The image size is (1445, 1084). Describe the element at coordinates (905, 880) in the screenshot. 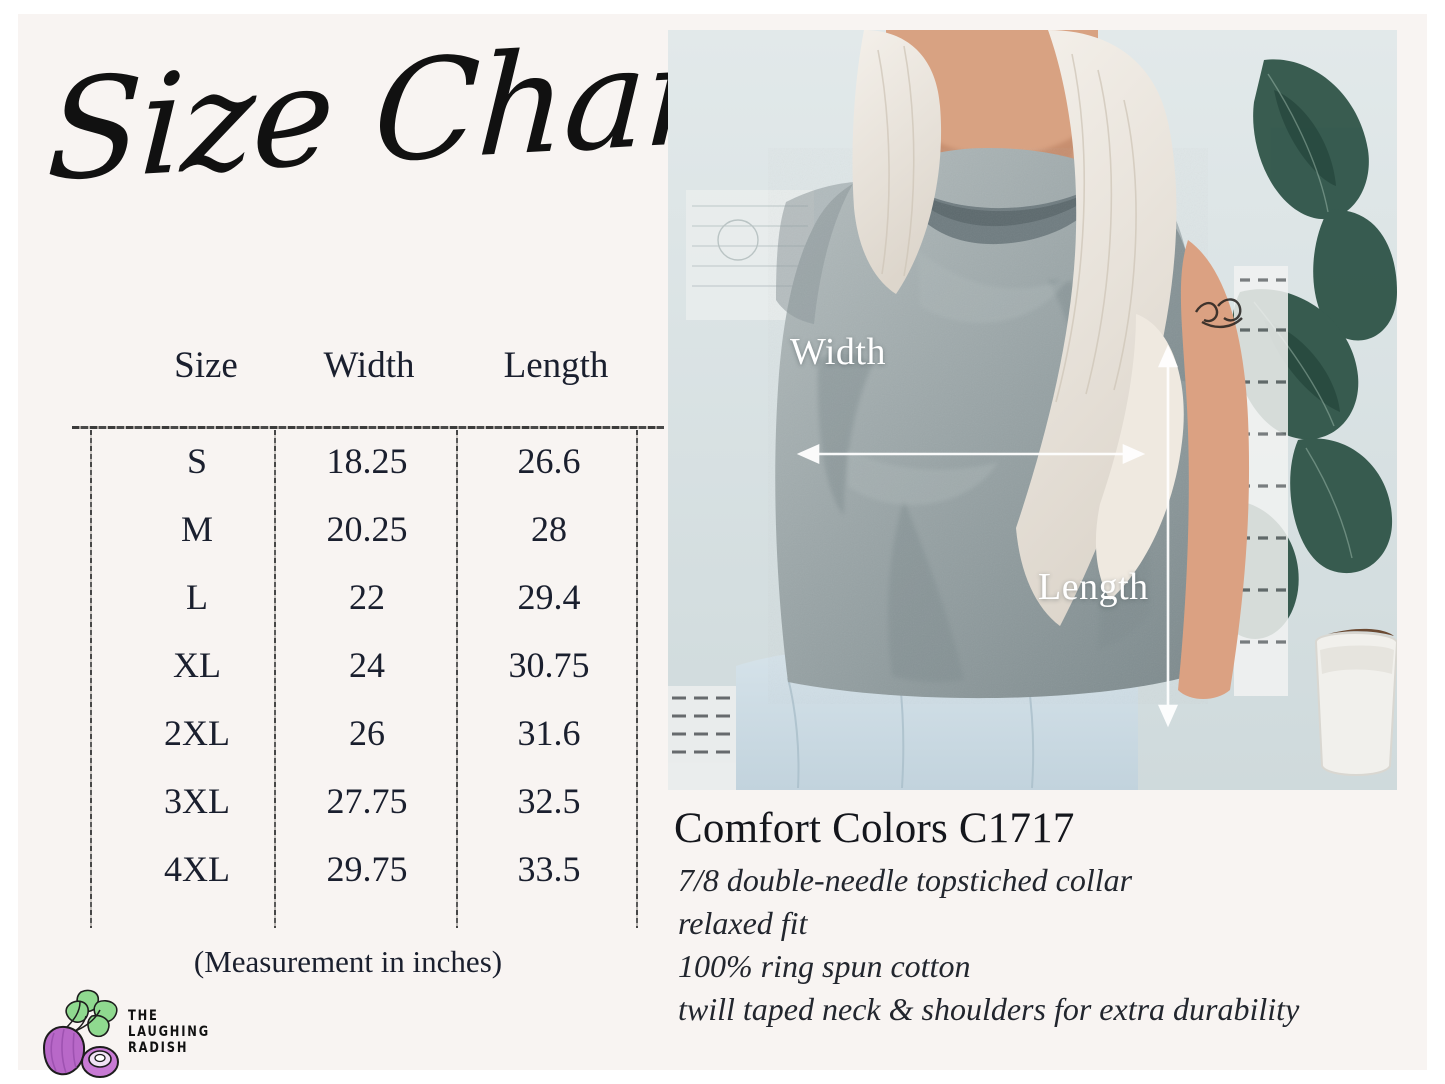

I see `feature-line: 7/8 double-needle topstiched collar` at that location.